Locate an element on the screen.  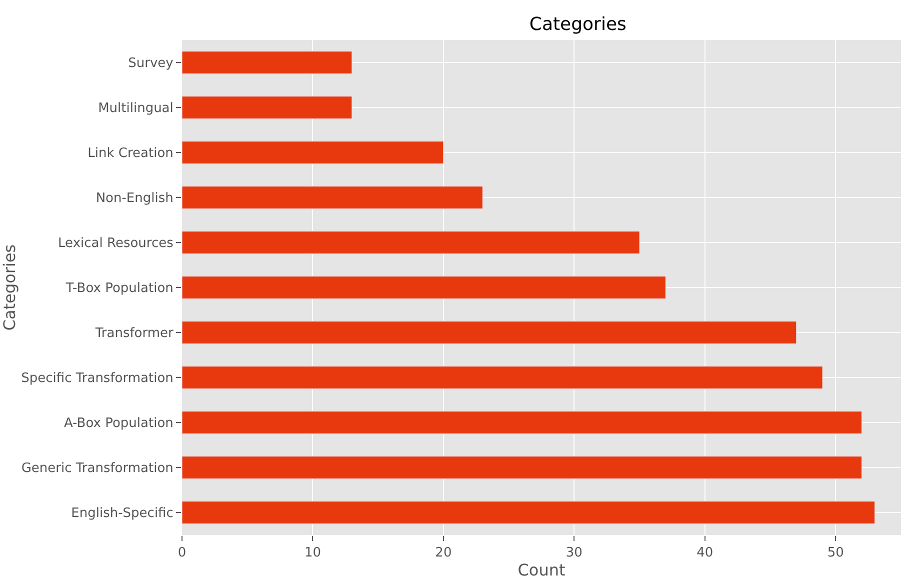
y-axis-title: Categories is located at coordinates (9, 287).